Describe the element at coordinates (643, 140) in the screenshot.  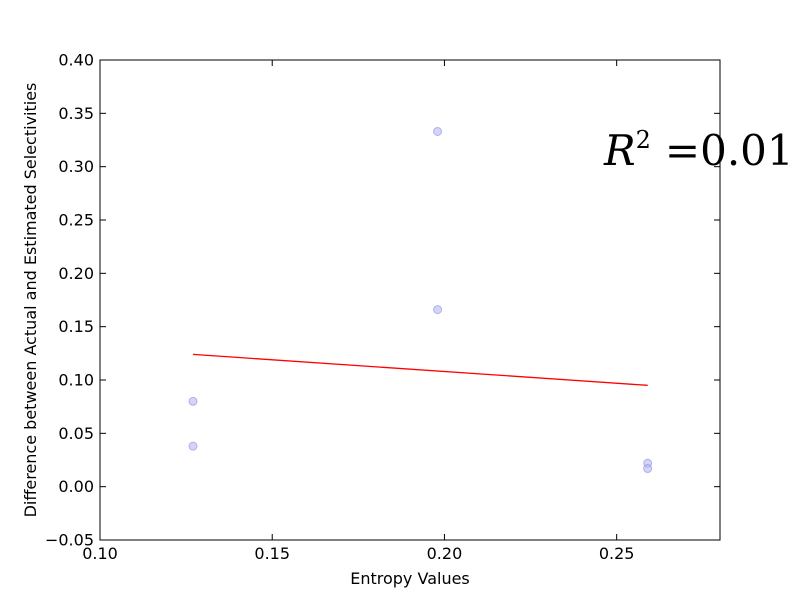
I see `r-squared-exponent: 2` at that location.